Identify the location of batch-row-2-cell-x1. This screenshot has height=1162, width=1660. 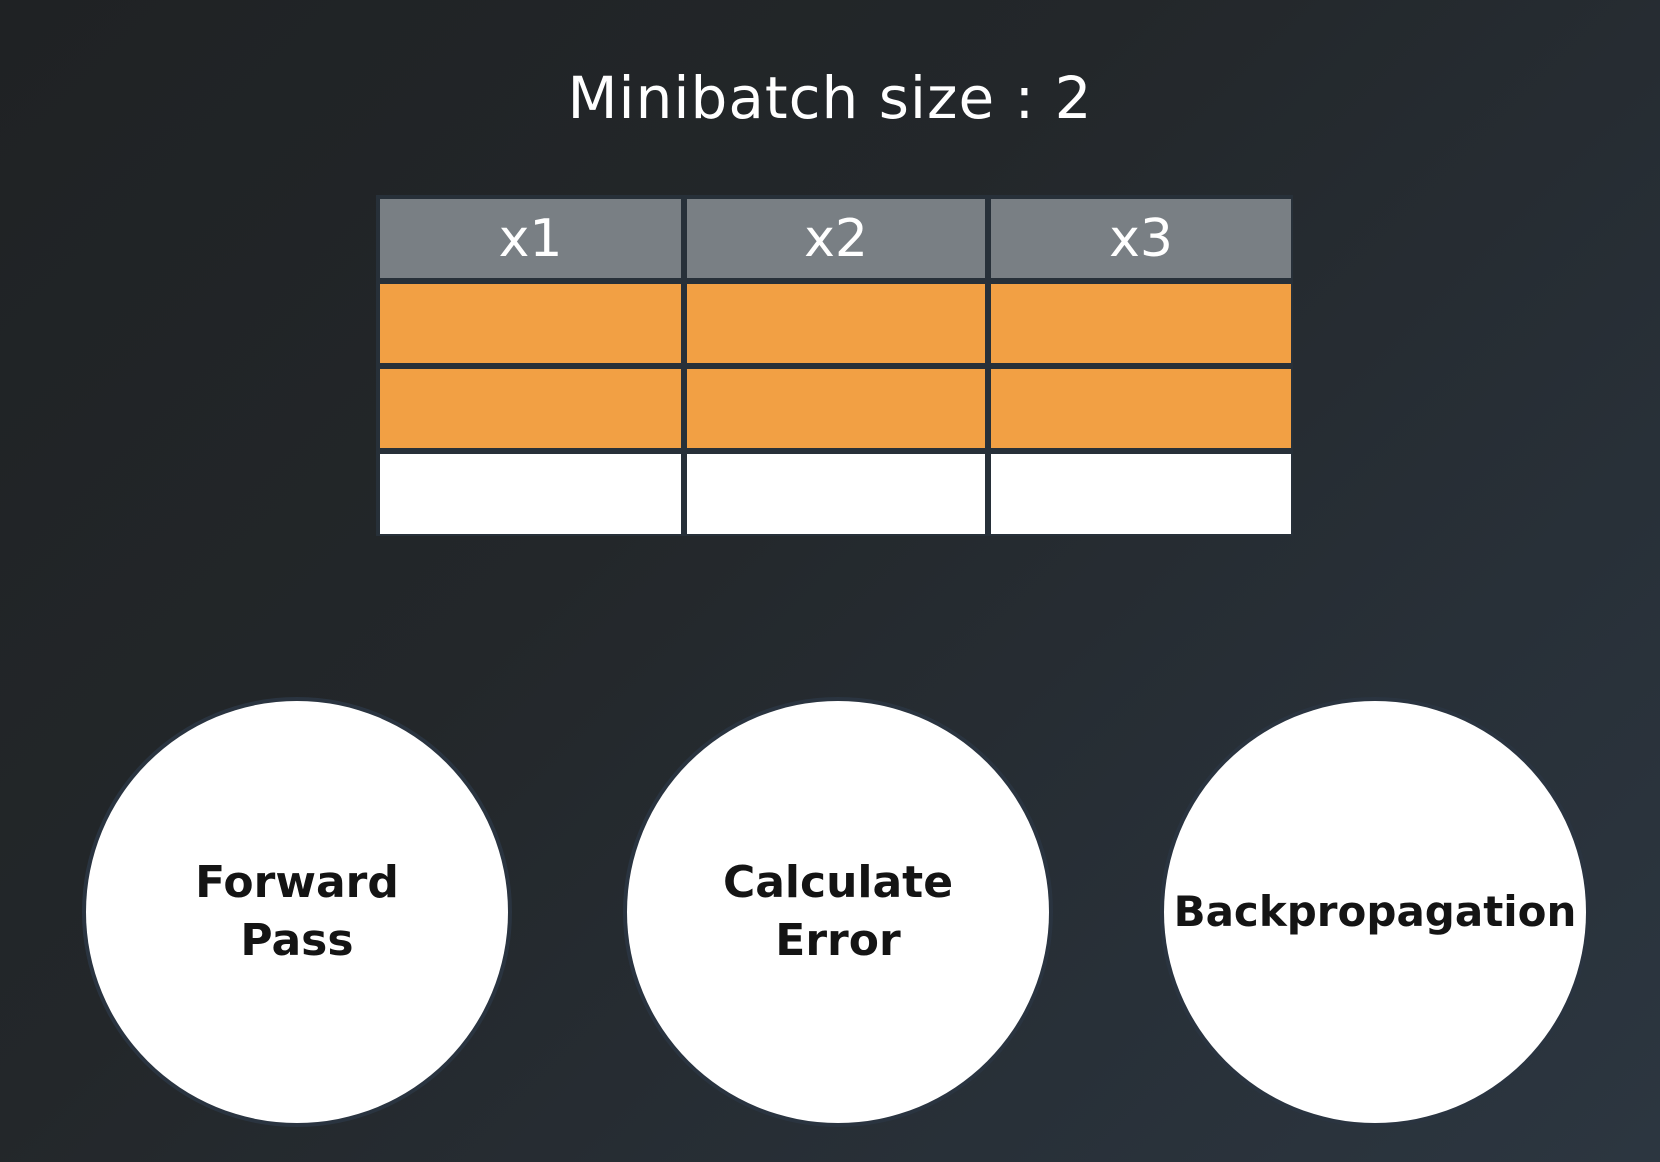
(530, 408).